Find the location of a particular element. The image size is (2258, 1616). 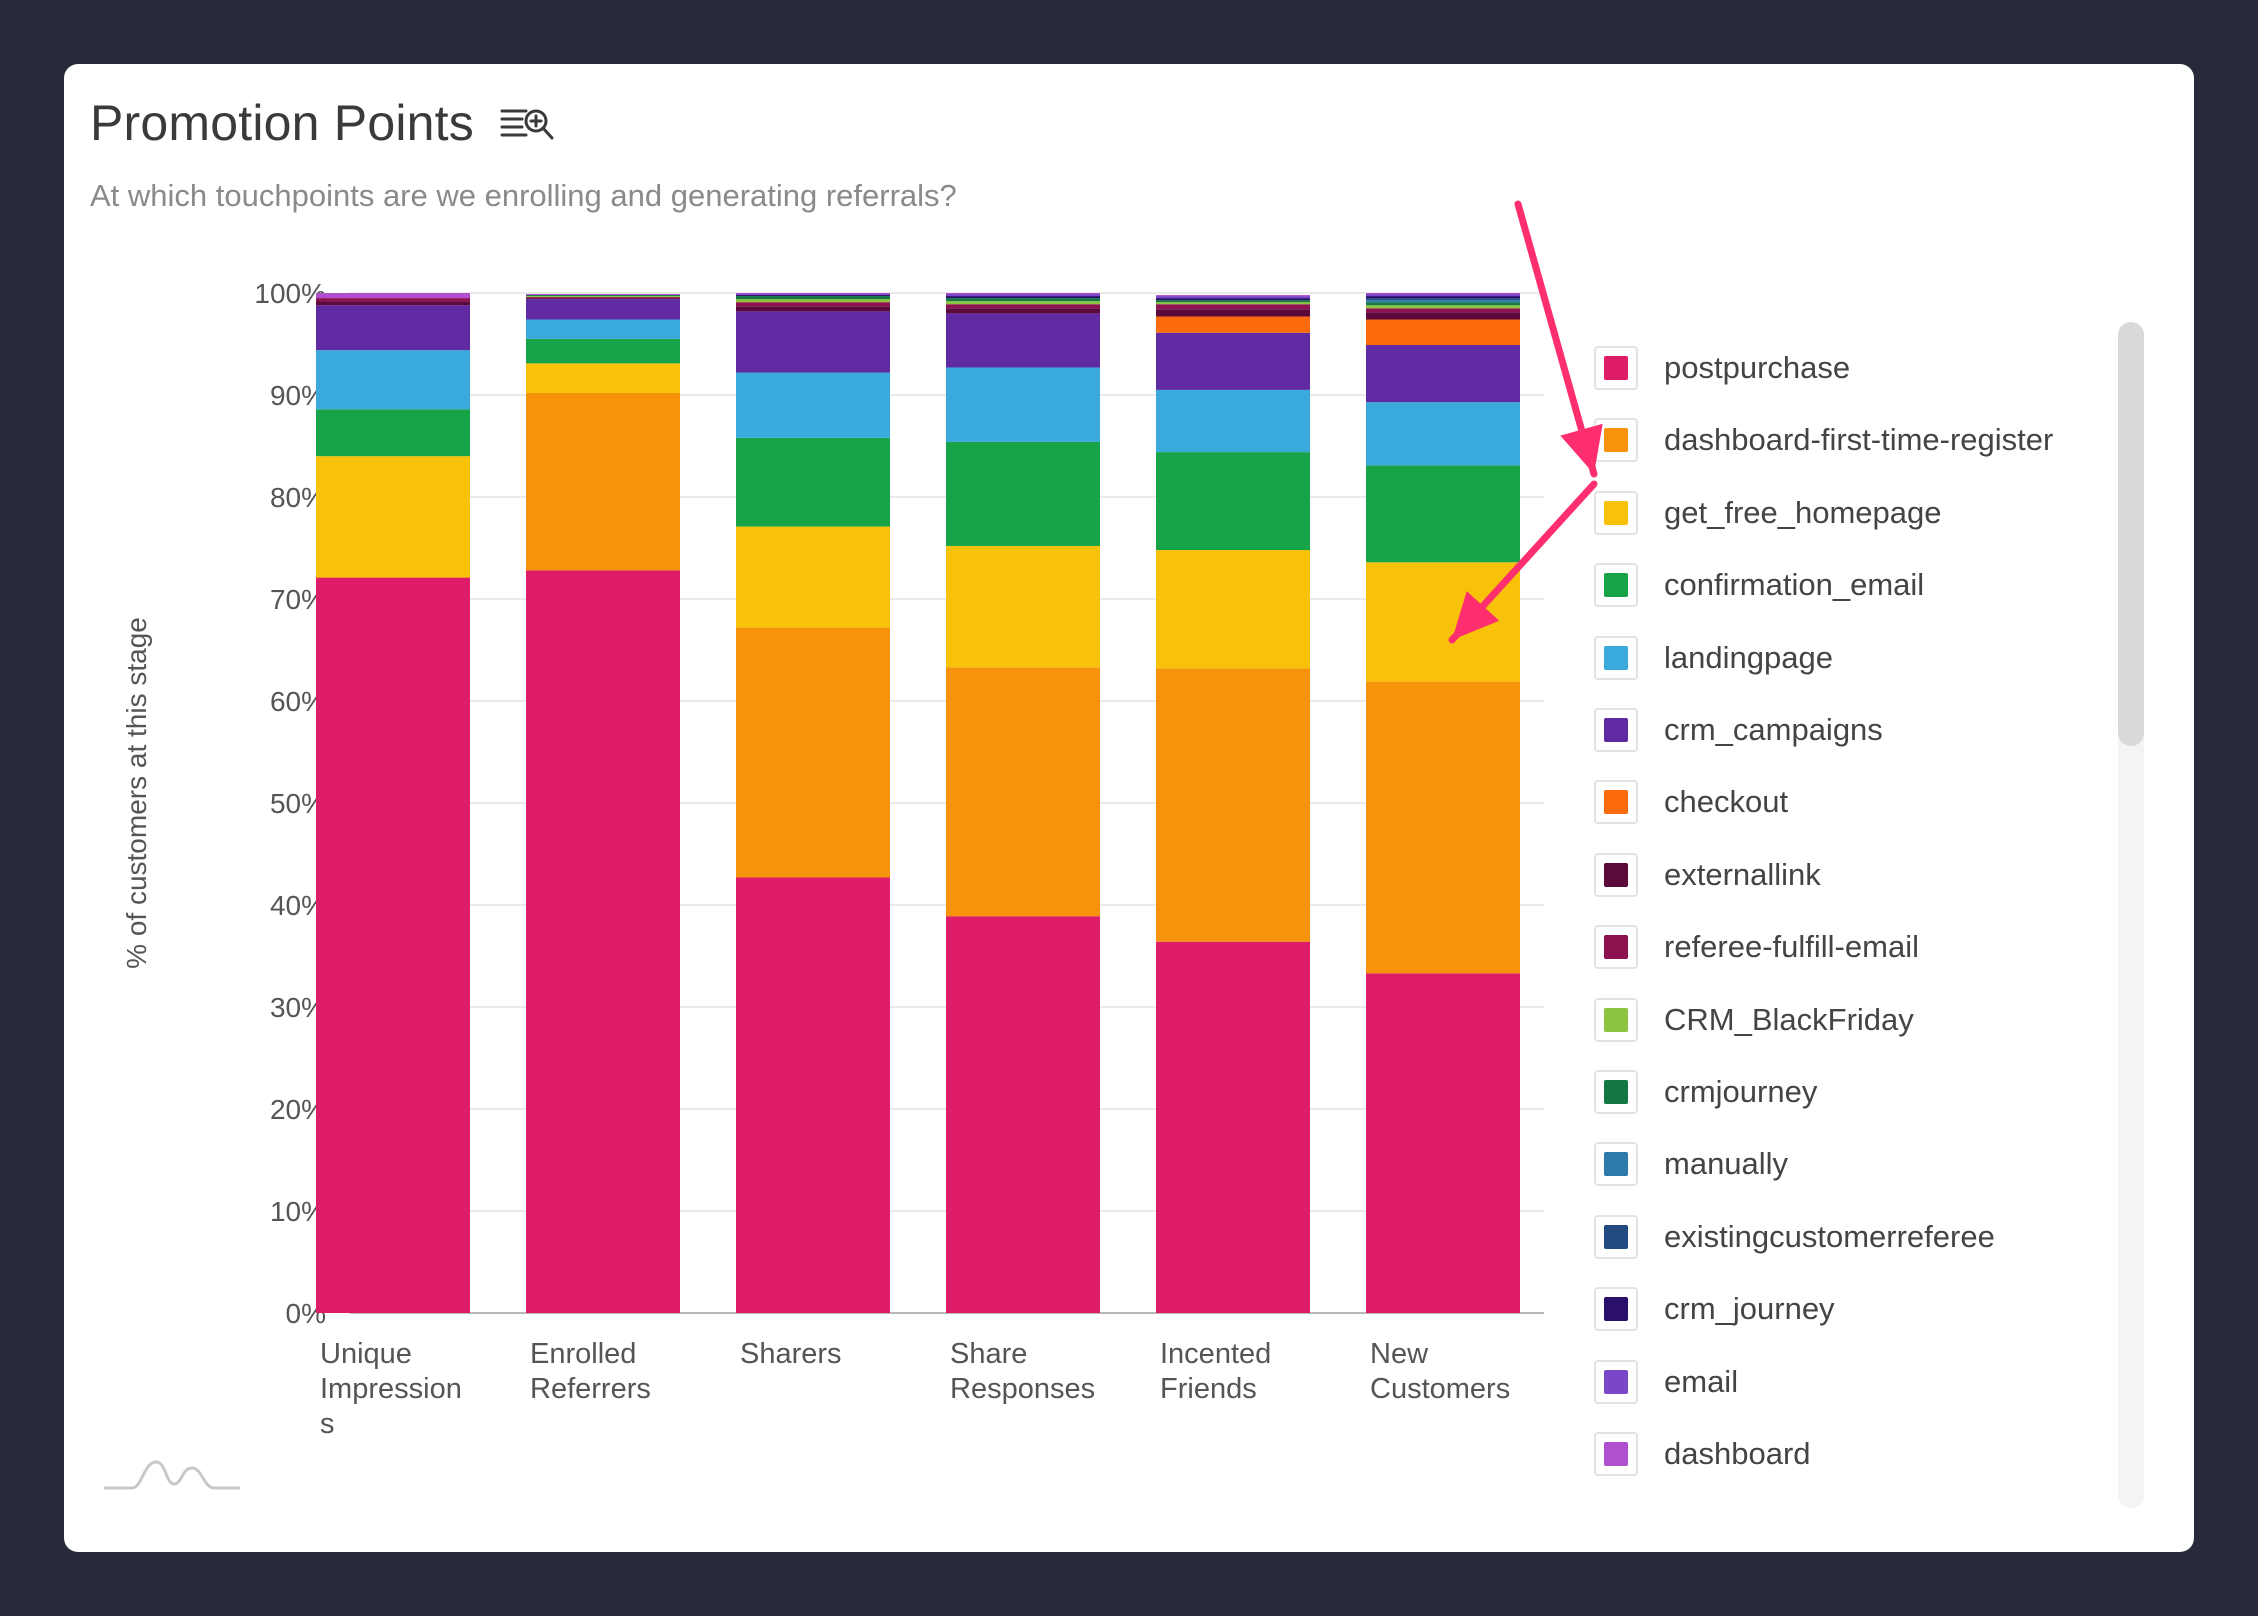

x-tick-label: Share Responses is located at coordinates (1022, 1371).